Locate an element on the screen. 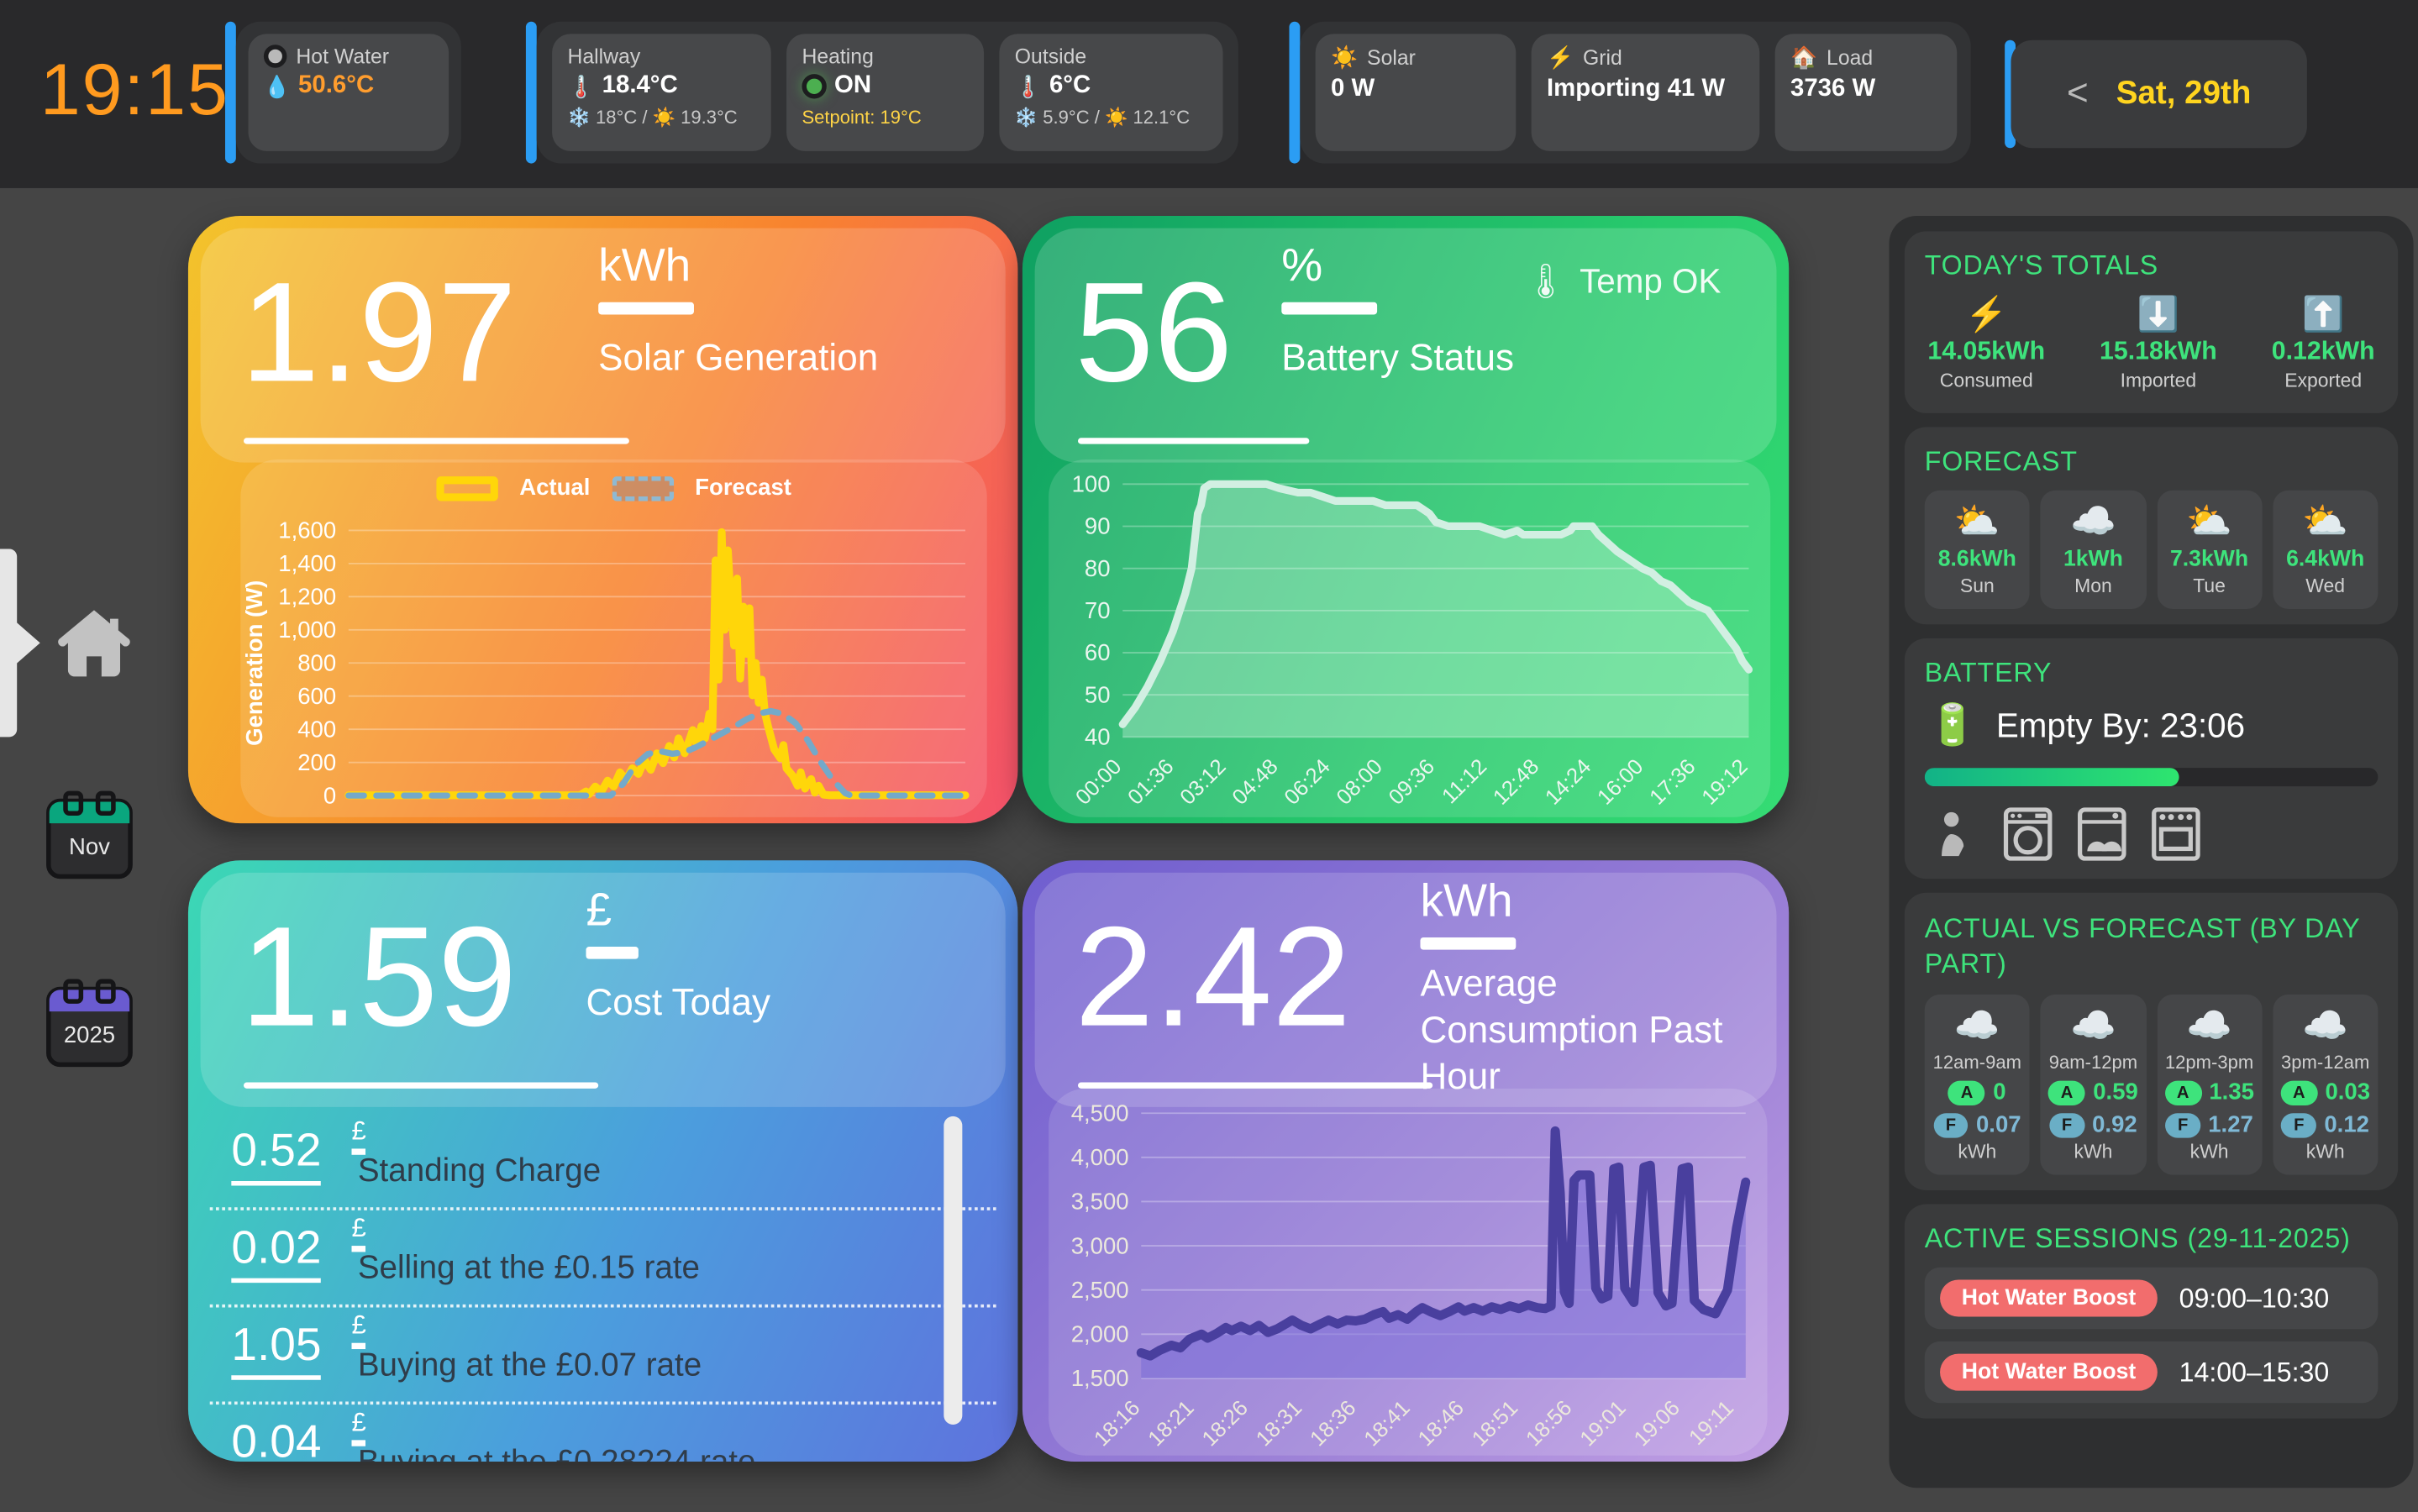 The height and width of the screenshot is (1512, 2418). solar-label: Solar Generation is located at coordinates (738, 358).